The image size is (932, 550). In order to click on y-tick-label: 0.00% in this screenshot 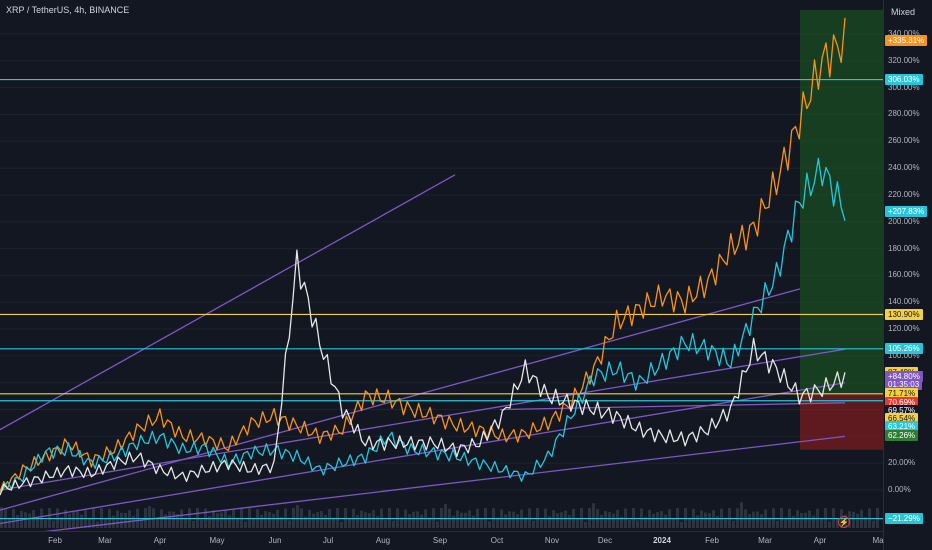, I will do `click(899, 489)`.